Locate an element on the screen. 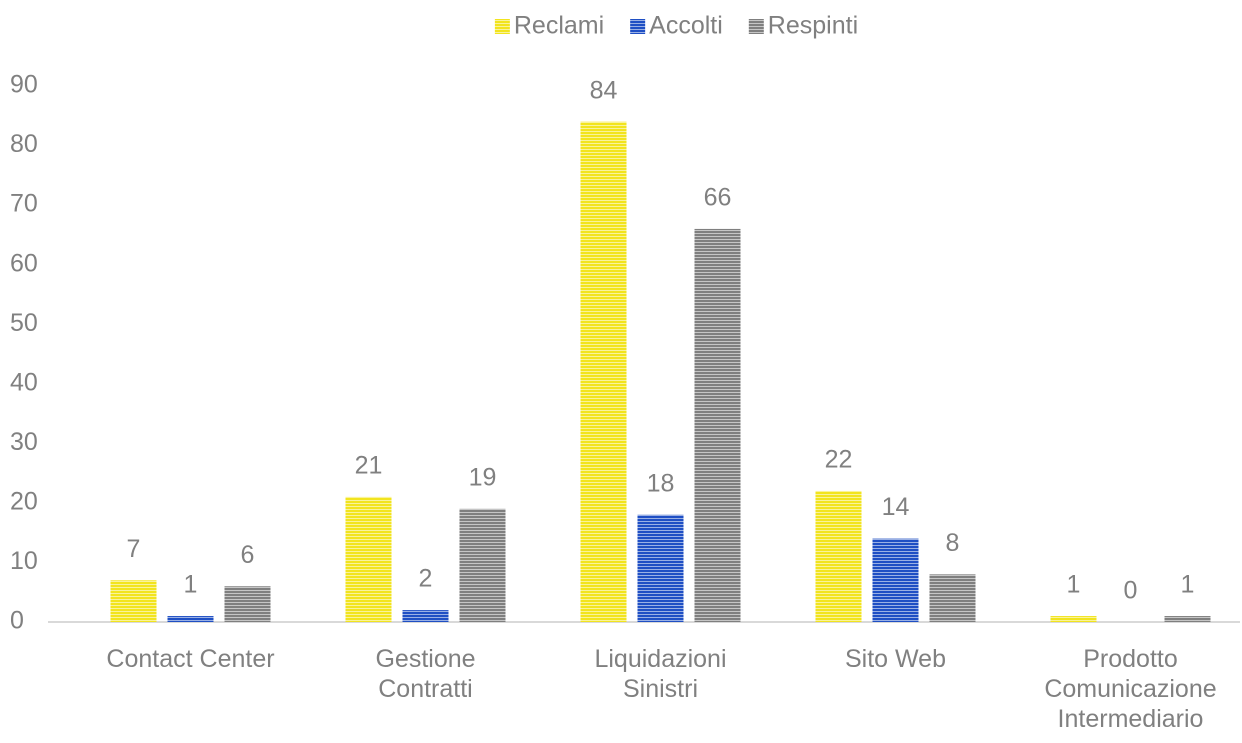 Image resolution: width=1242 pixels, height=743 pixels. value-label: 14 is located at coordinates (896, 507).